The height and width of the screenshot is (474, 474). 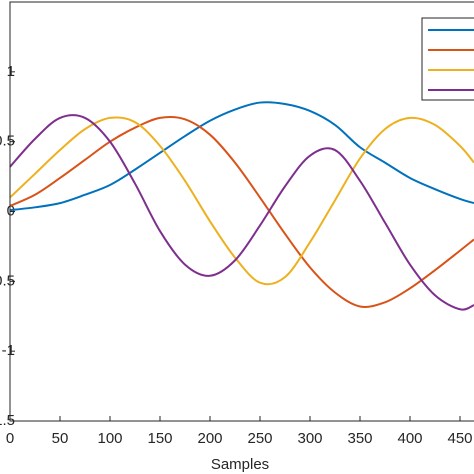 What do you see at coordinates (309, 438) in the screenshot?
I see `x-tick-label: 300` at bounding box center [309, 438].